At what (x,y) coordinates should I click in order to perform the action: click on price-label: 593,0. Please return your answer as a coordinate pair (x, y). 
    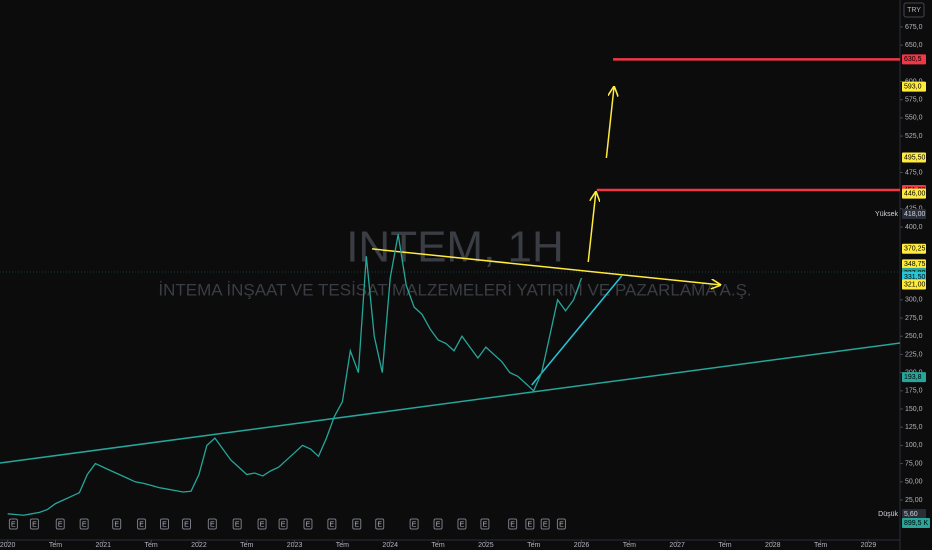
    Looking at the image, I should click on (913, 86).